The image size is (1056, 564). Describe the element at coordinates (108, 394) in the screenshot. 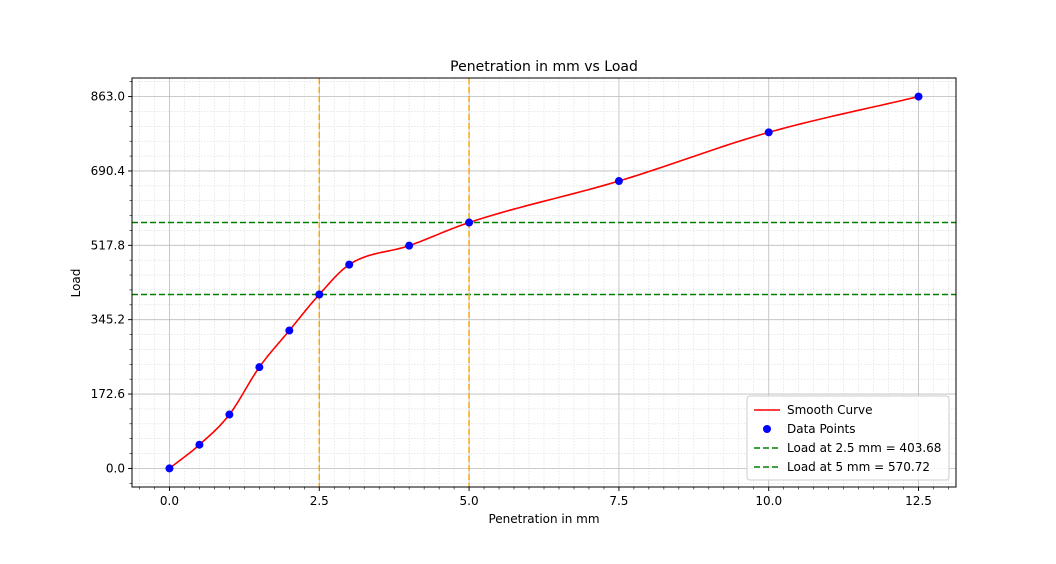

I see `y-tick-label: 172.6` at that location.